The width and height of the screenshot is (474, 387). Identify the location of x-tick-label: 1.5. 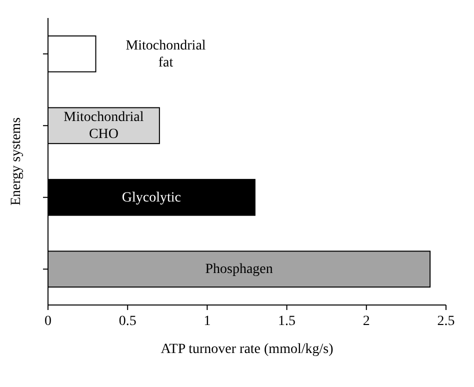
(287, 321).